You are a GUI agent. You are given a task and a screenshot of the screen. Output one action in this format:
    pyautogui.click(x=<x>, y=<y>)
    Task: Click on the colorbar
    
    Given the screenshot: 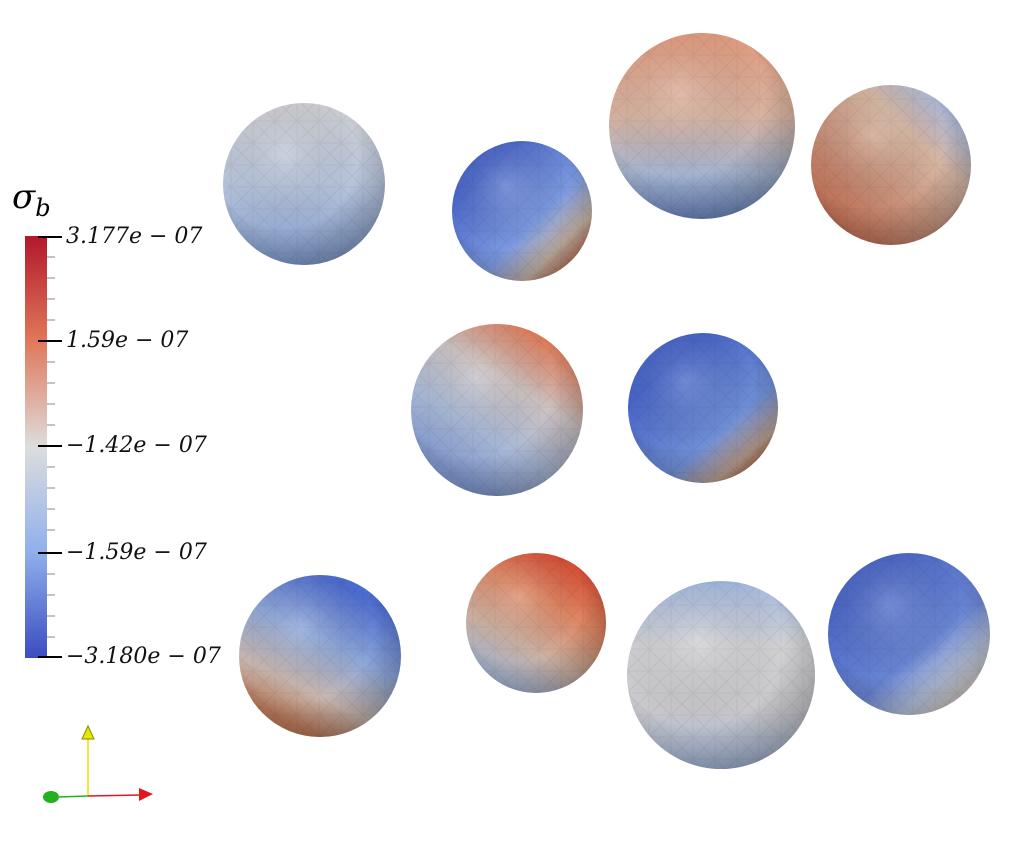 What is the action you would take?
    pyautogui.click(x=43, y=447)
    